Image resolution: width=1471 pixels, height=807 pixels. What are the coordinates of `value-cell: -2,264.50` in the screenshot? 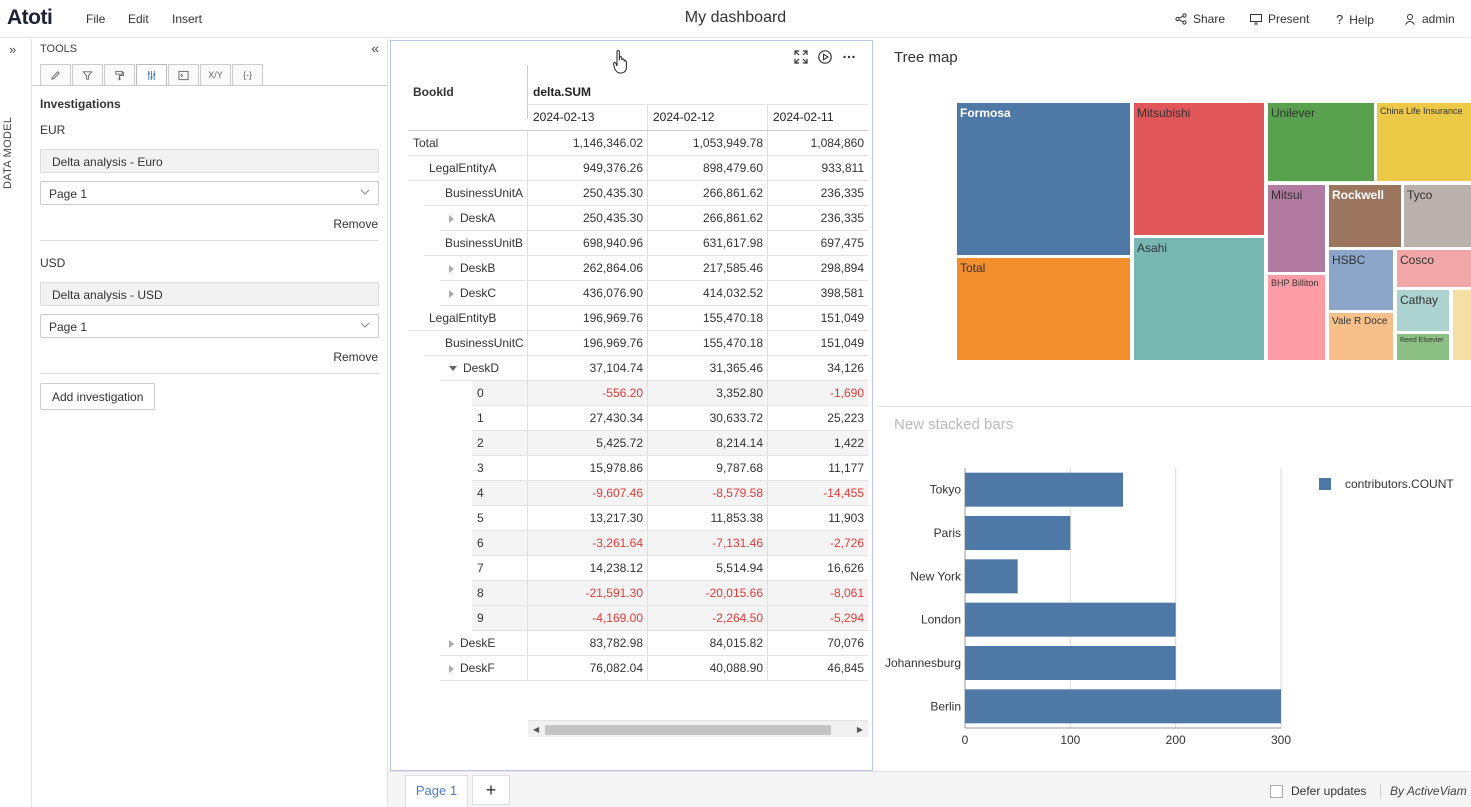 It's located at (707, 618).